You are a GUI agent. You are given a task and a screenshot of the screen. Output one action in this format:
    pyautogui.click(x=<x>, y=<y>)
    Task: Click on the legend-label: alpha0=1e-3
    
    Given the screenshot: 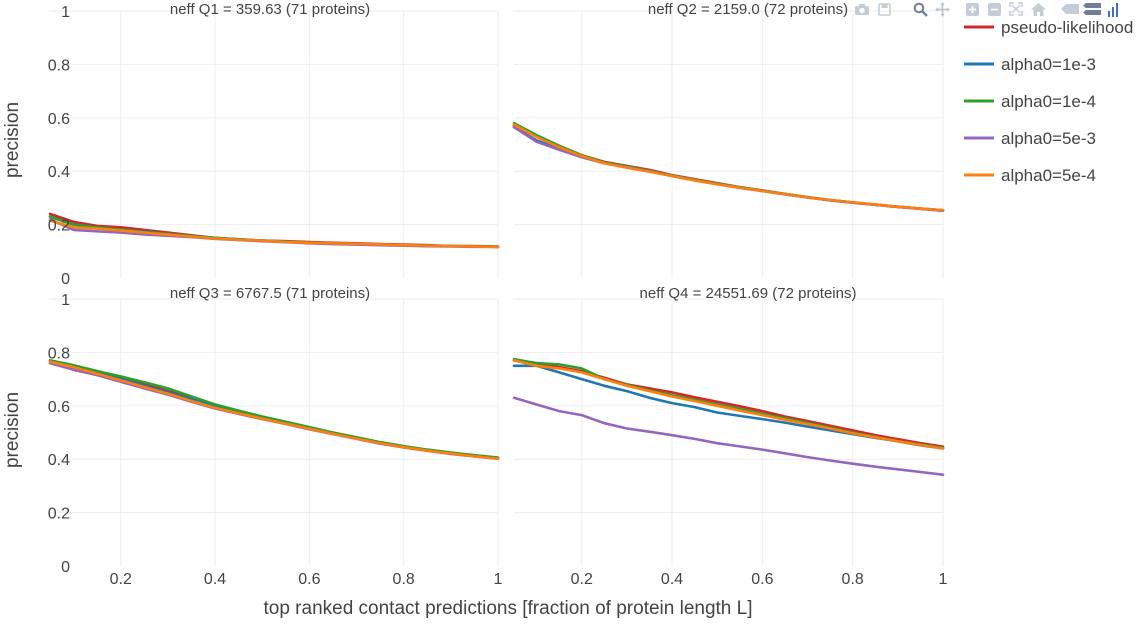 What is the action you would take?
    pyautogui.click(x=1048, y=64)
    